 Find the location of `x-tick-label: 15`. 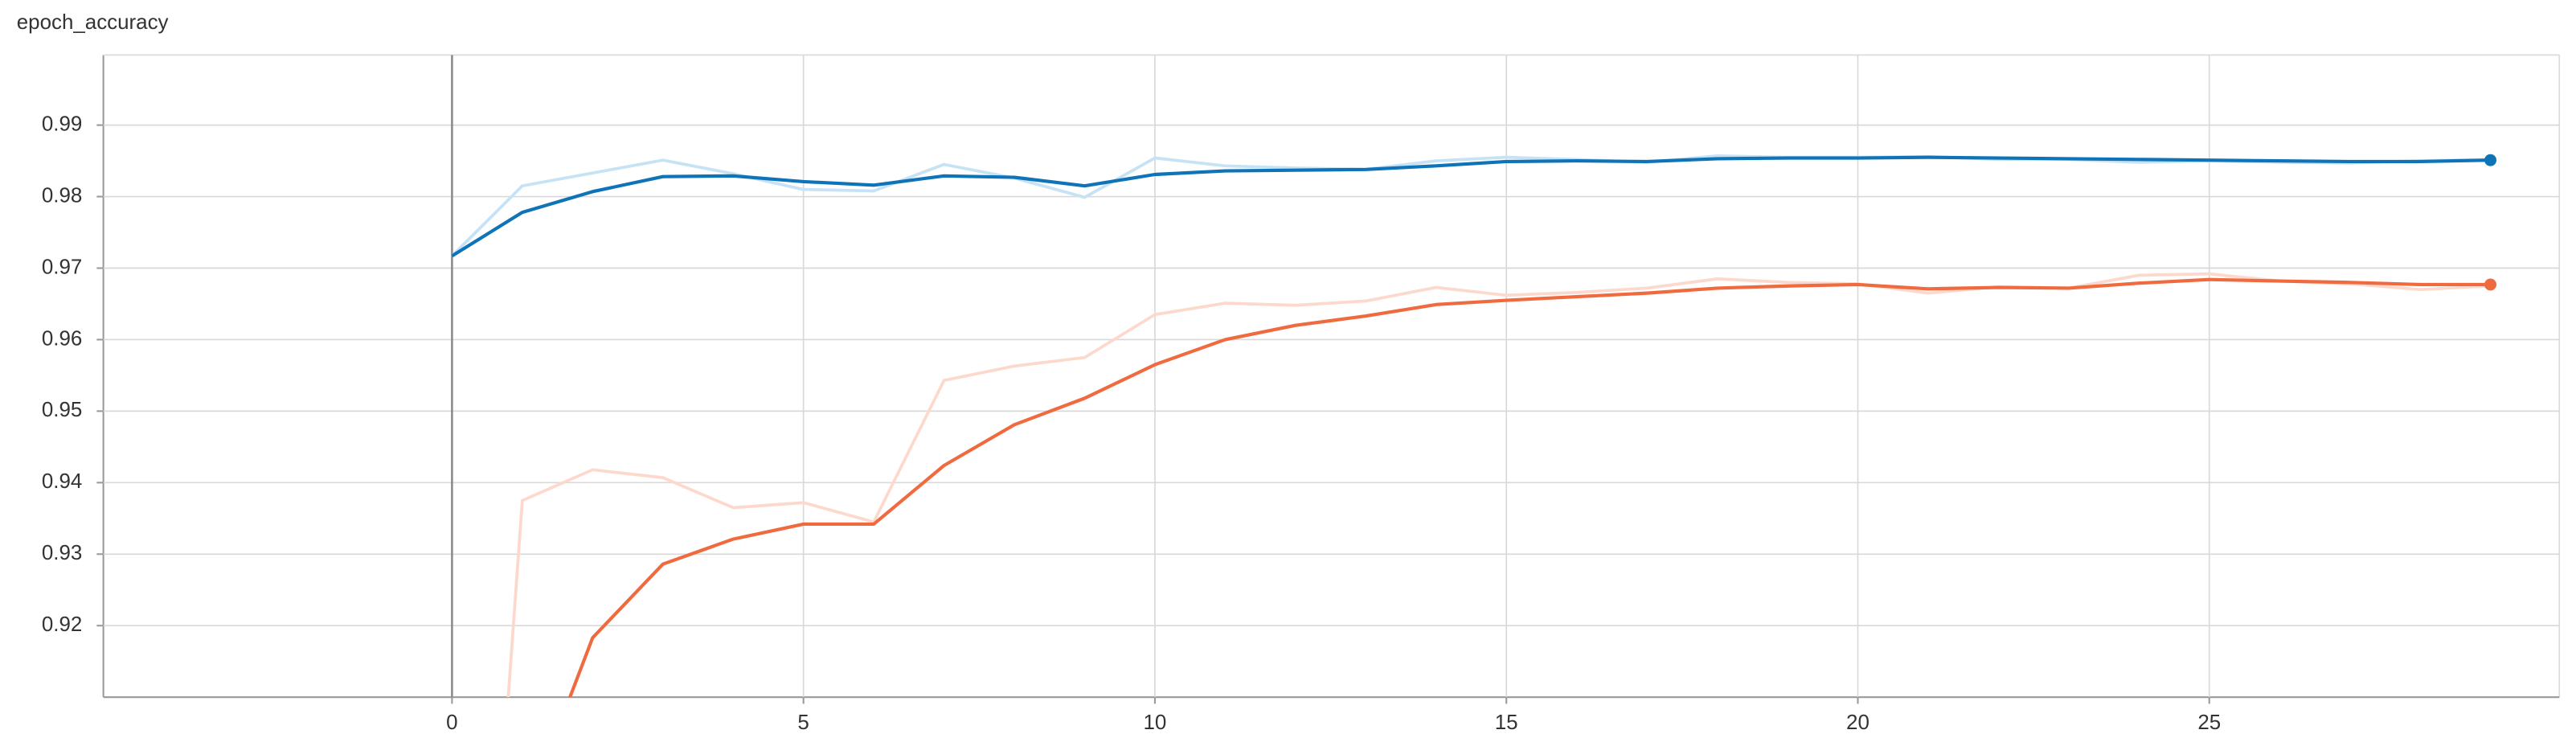

x-tick-label: 15 is located at coordinates (1506, 722).